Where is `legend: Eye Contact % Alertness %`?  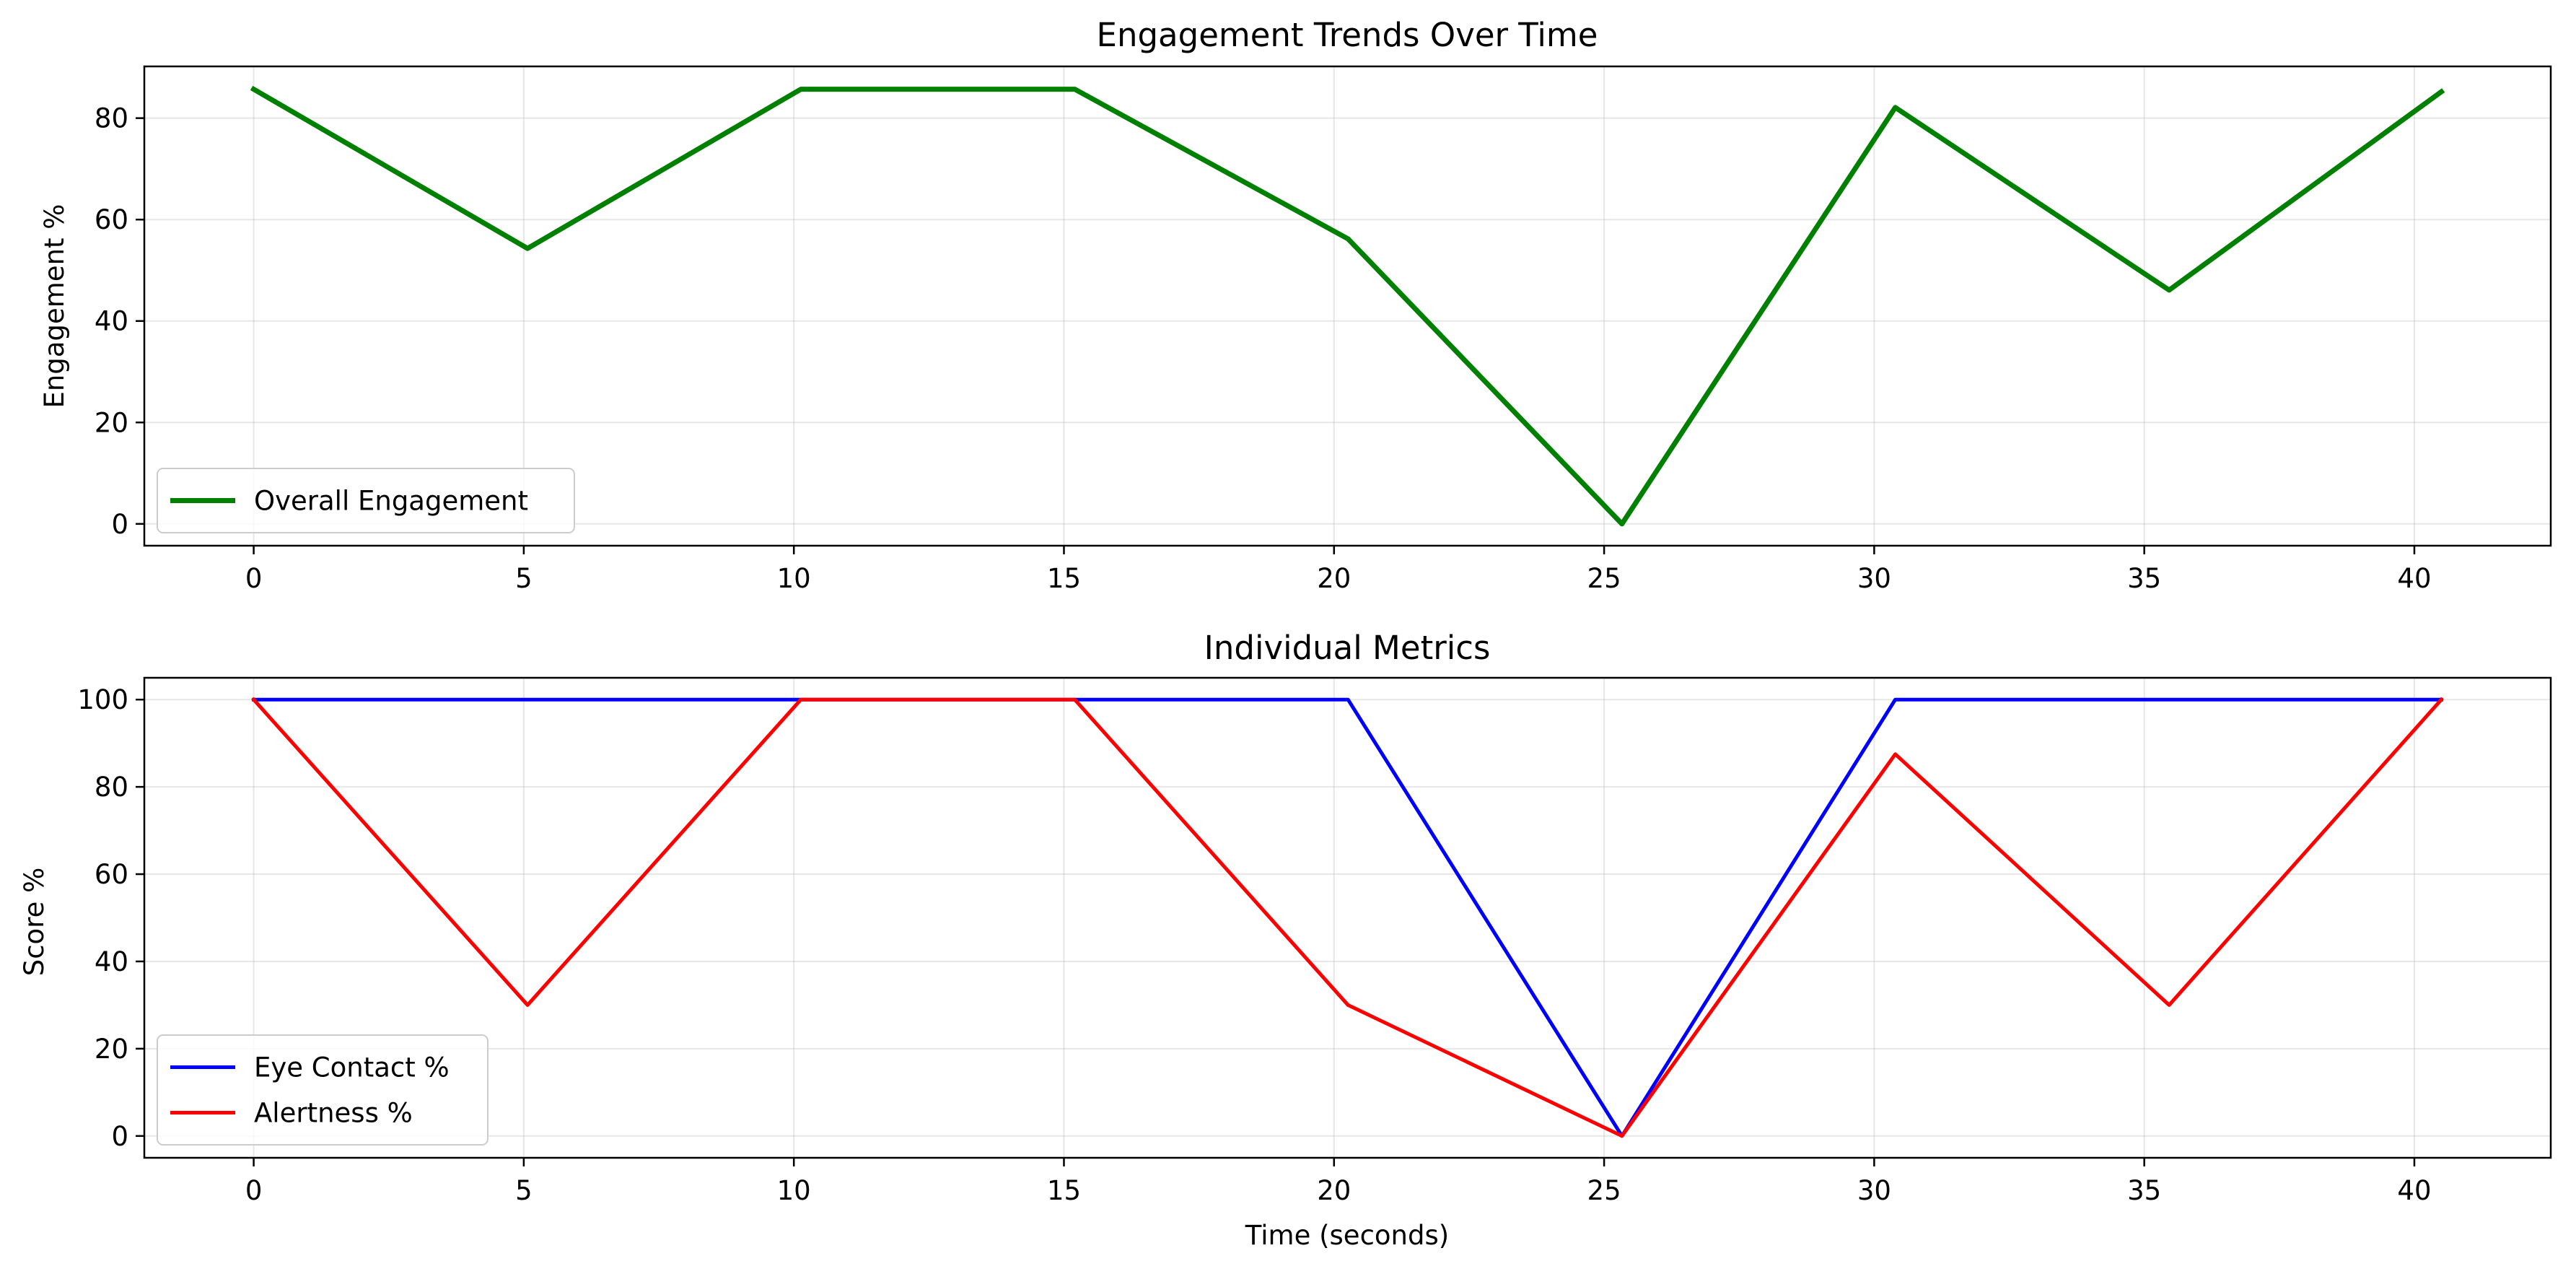 legend: Eye Contact % Alertness % is located at coordinates (323, 1090).